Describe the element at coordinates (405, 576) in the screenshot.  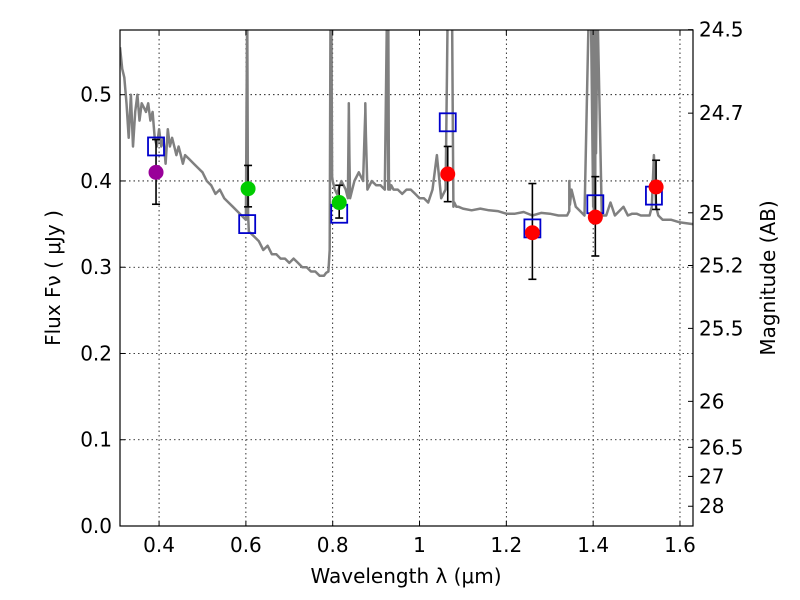
I see `x-axis-label: Wavelength λ (μm)` at that location.